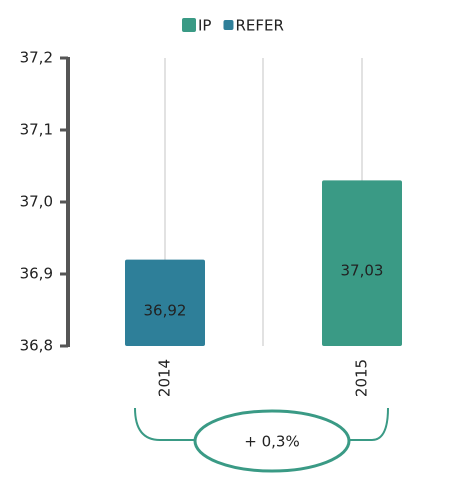  What do you see at coordinates (165, 310) in the screenshot?
I see `data-label: 36,92` at bounding box center [165, 310].